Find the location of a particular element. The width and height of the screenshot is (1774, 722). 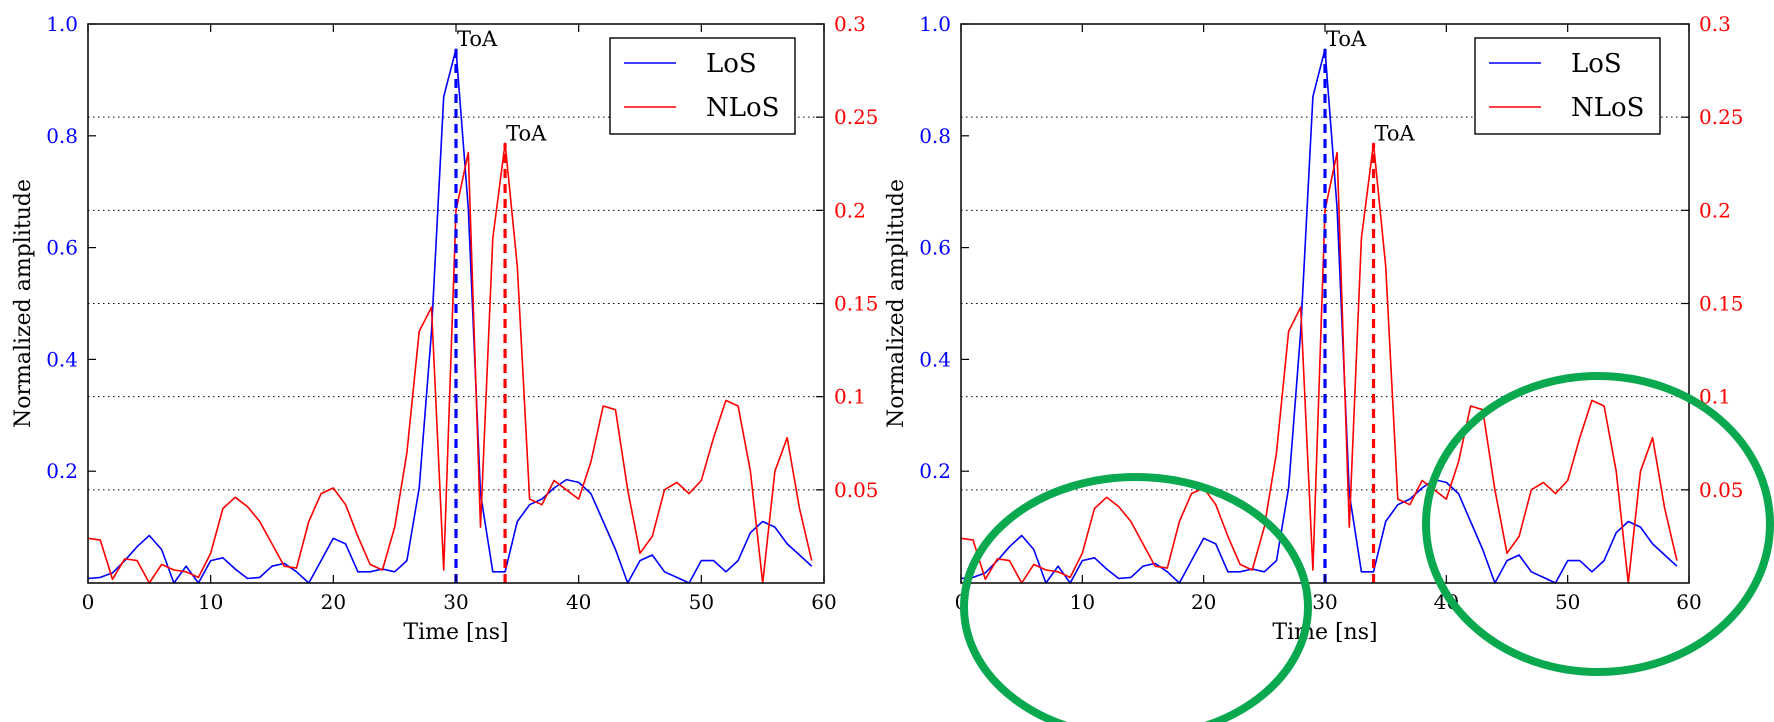

highlight-circle-late is located at coordinates (1598, 524).